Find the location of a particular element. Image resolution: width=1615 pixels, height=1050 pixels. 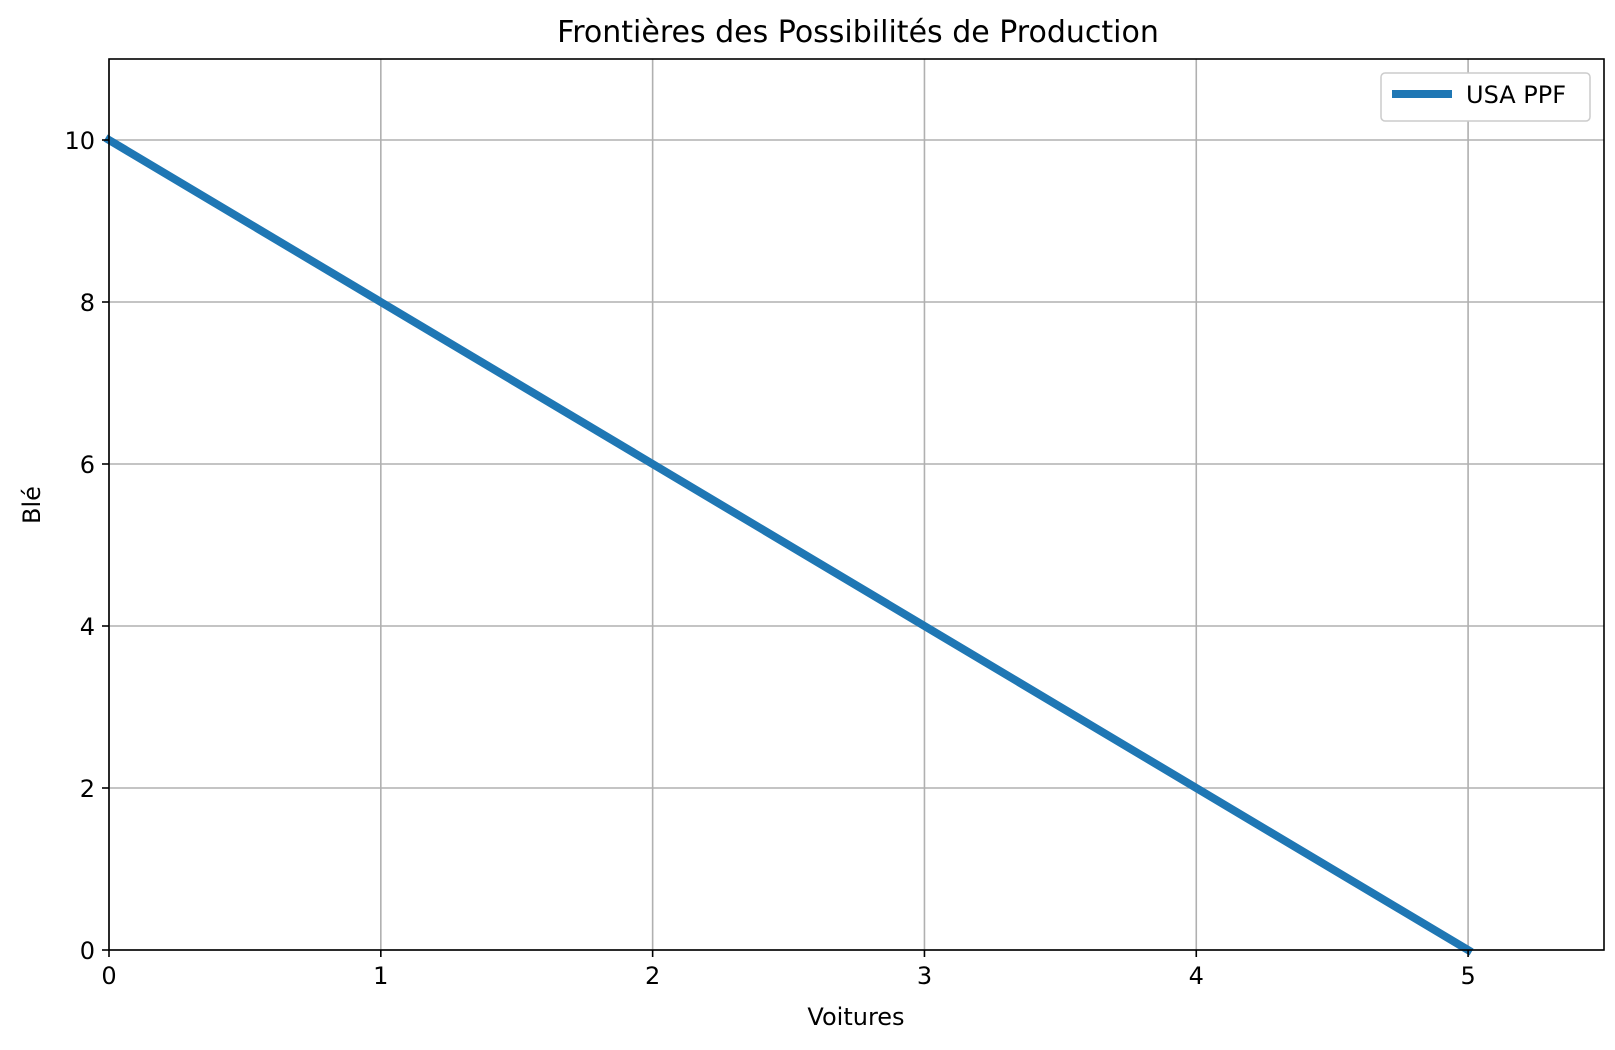

legend: USA PPF is located at coordinates (1485, 97).